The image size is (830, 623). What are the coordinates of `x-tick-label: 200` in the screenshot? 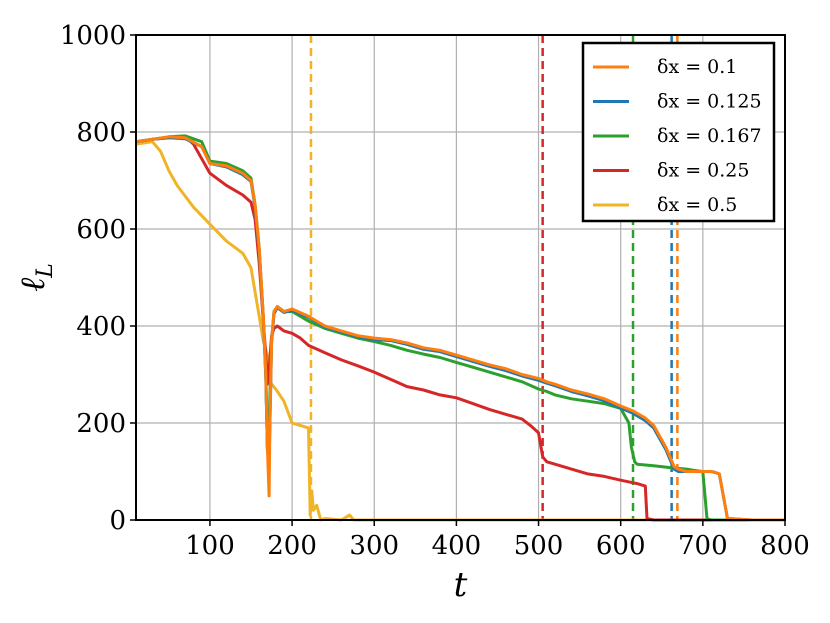 It's located at (292, 546).